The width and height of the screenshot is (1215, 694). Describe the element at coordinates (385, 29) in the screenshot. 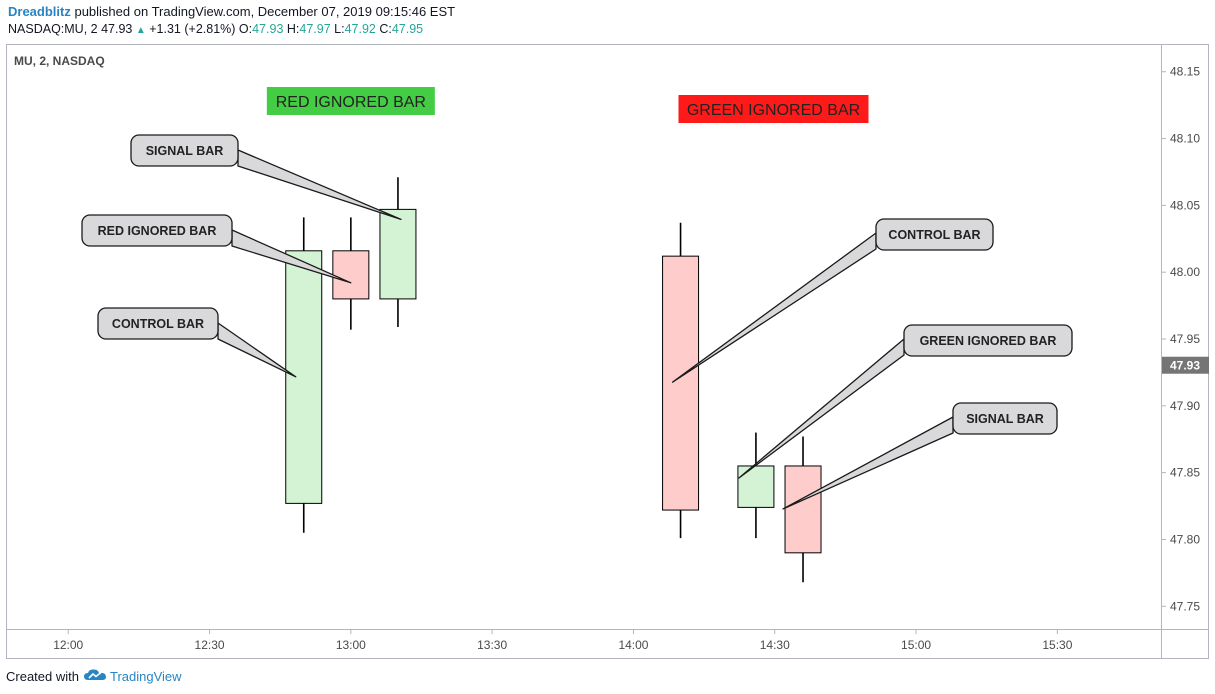

I see `close-label: C:` at that location.